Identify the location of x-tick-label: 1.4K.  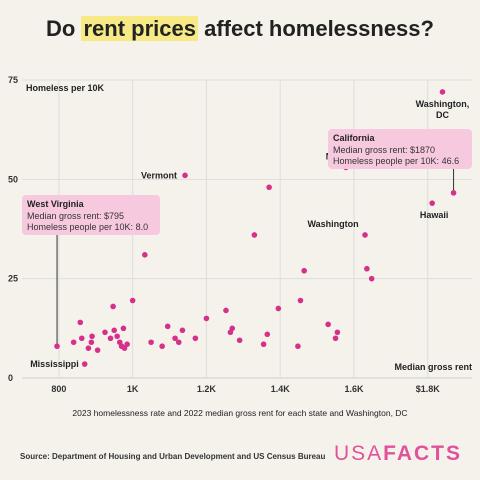
(281, 389).